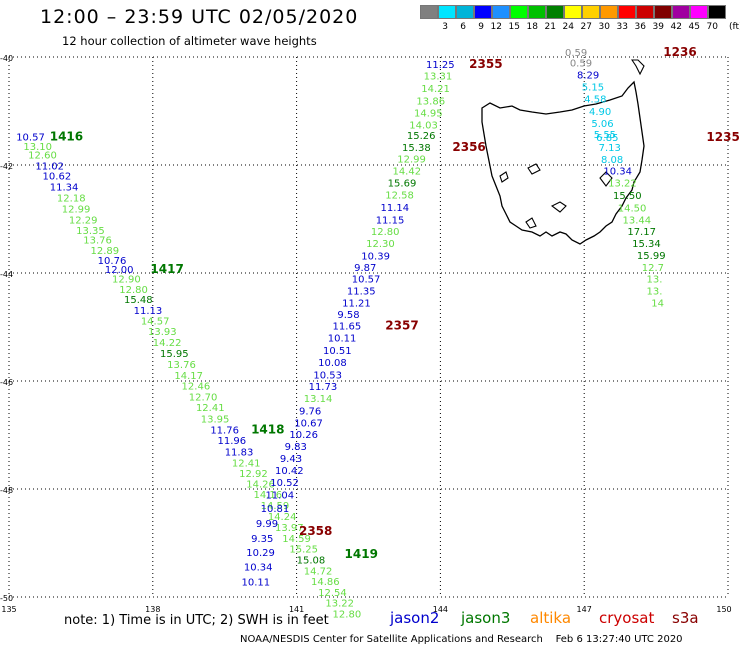 Image resolution: width=740 pixels, height=650 pixels. Describe the element at coordinates (255, 583) in the screenshot. I see `wave-height-value: 10.11` at that location.